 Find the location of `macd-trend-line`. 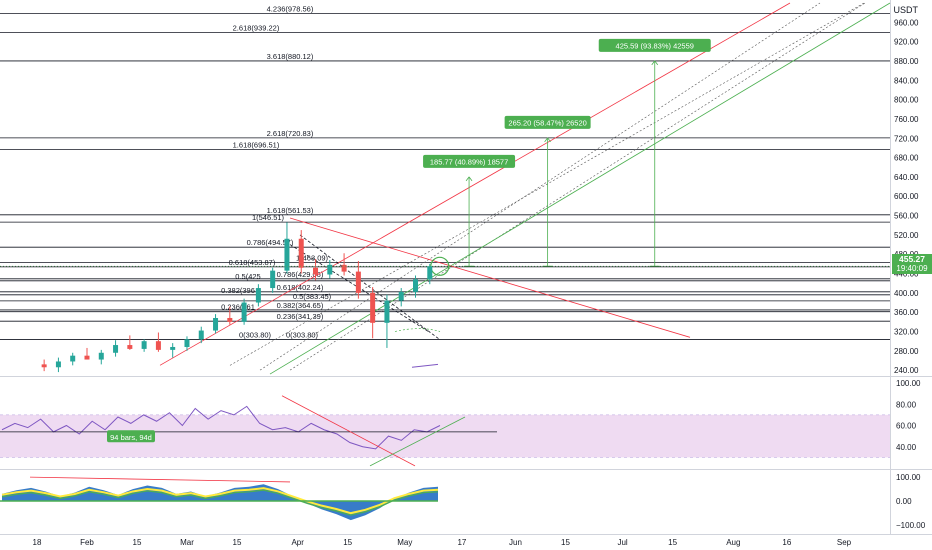

macd-trend-line is located at coordinates (160, 479).